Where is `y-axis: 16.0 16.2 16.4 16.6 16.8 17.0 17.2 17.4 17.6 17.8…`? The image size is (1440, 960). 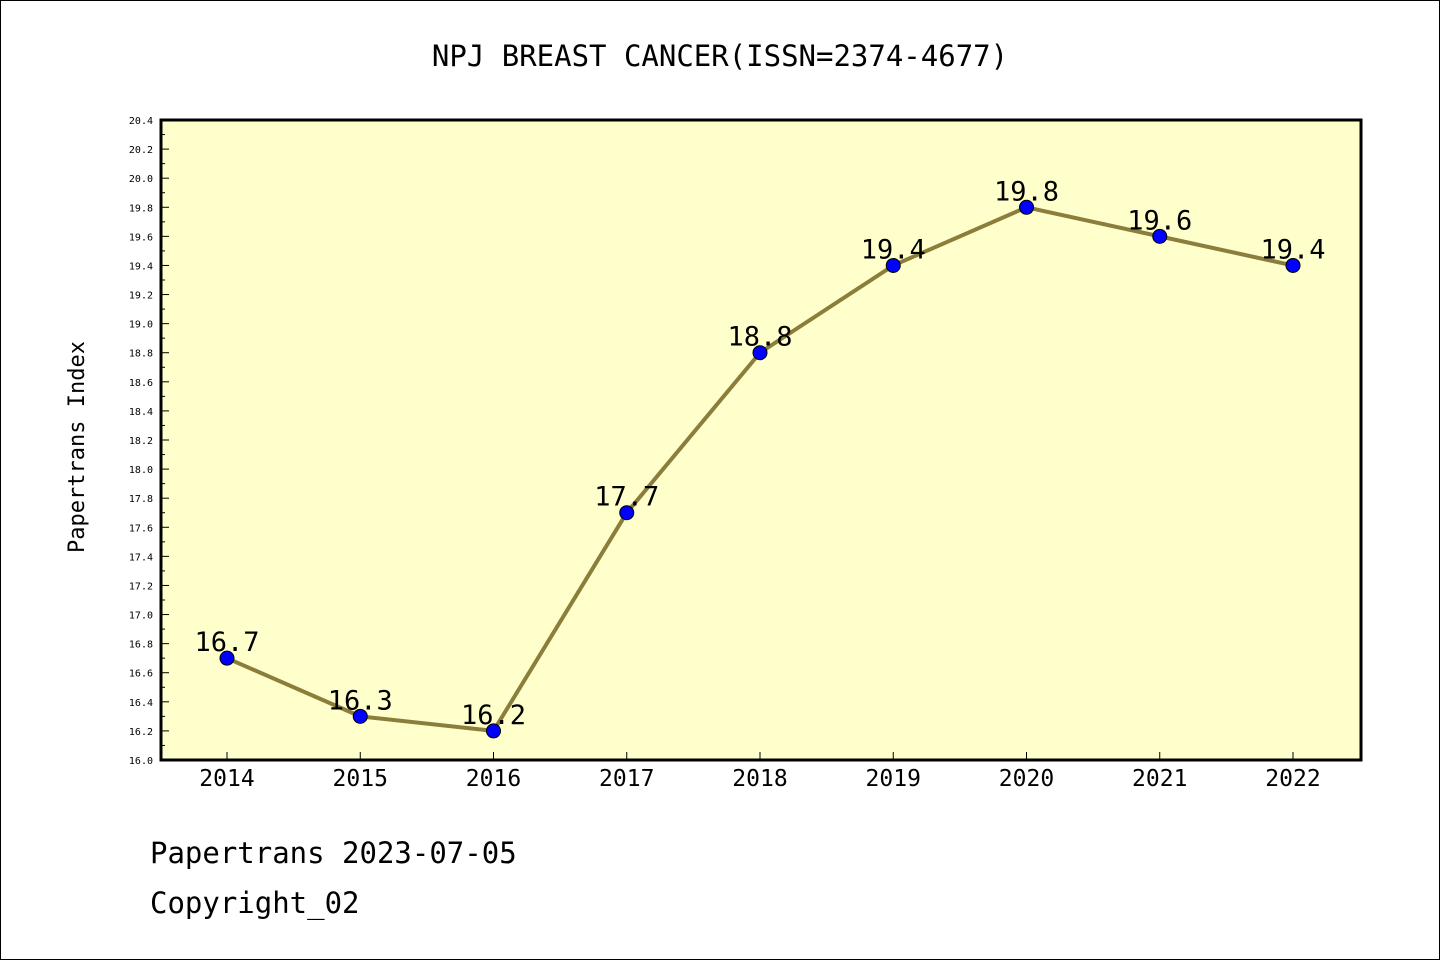
y-axis: 16.0 16.2 16.4 16.6 16.8 17.0 17.2 17.4 17.6 17.8… is located at coordinates (149, 441).